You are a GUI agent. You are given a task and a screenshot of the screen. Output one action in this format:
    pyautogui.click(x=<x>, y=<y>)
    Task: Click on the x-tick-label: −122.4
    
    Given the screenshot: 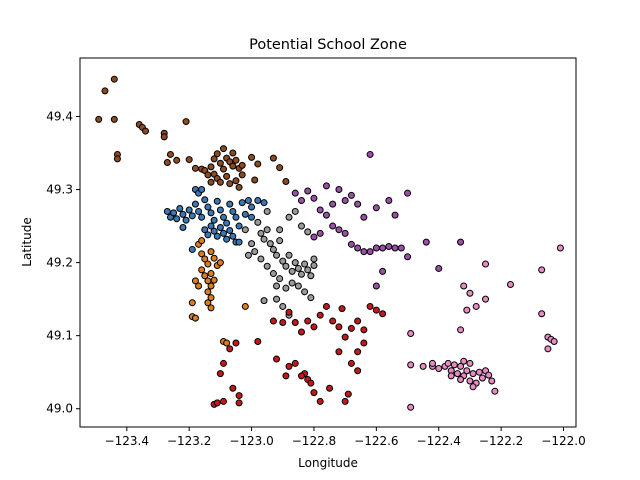 What is the action you would take?
    pyautogui.click(x=439, y=441)
    